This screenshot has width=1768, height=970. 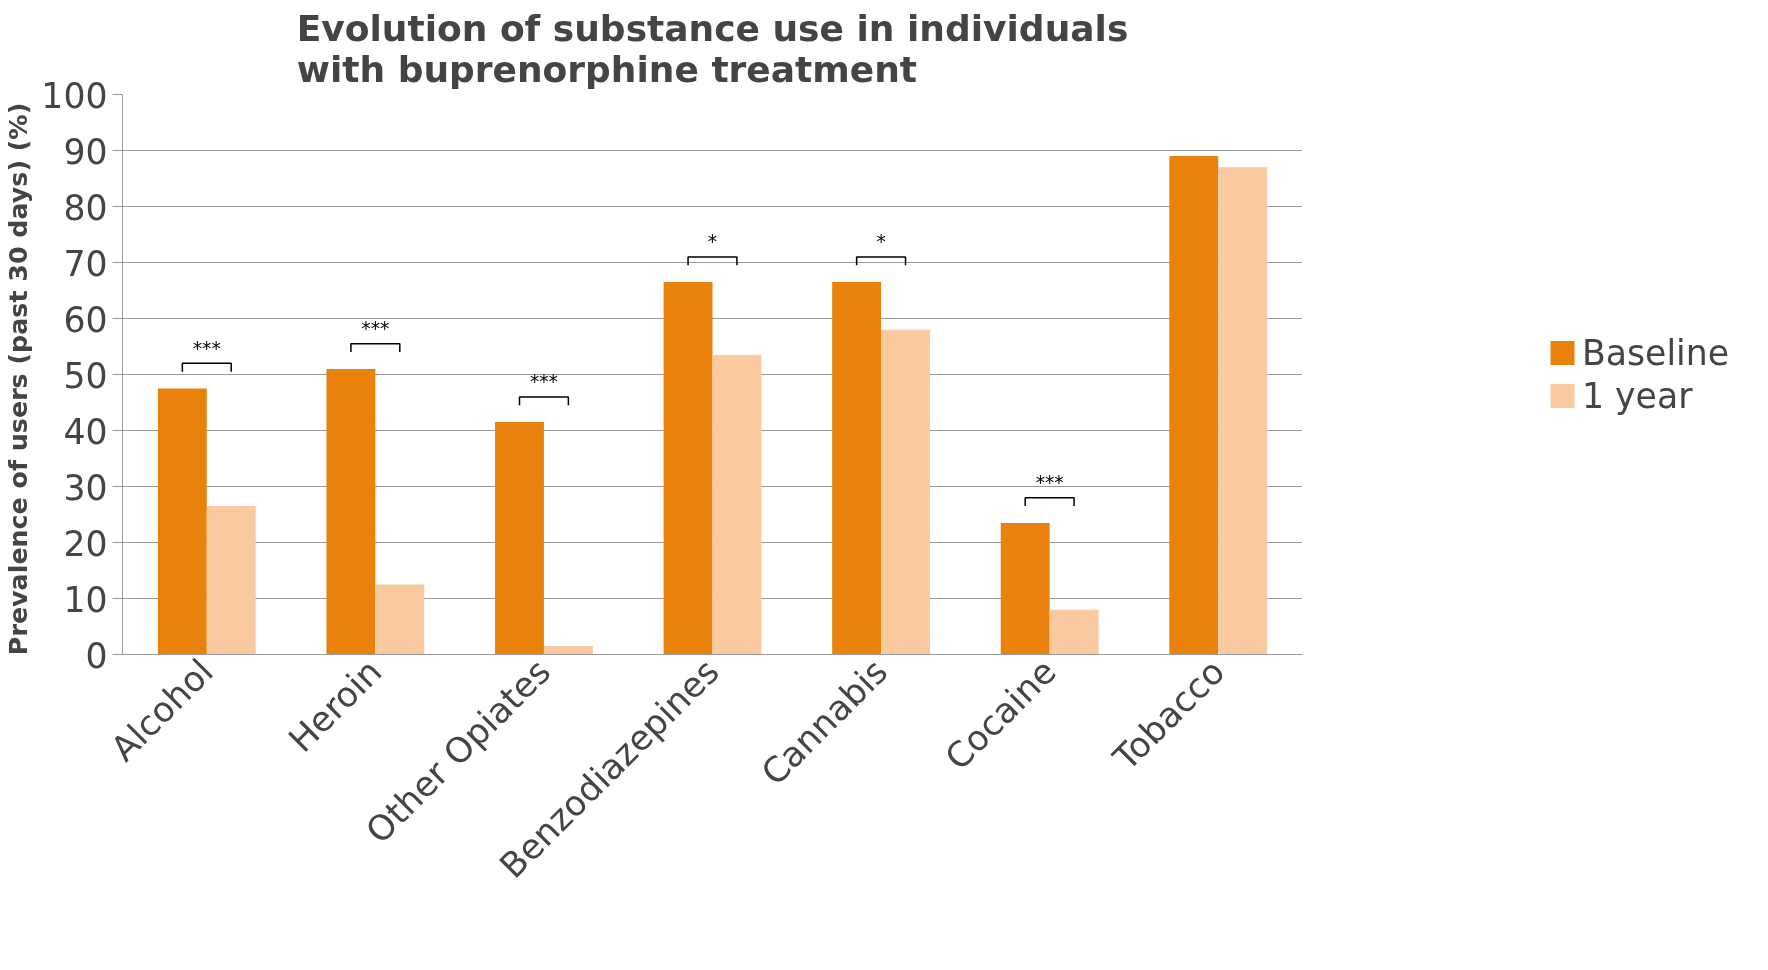 I want to click on y-tick-label: 20, so click(x=85, y=543).